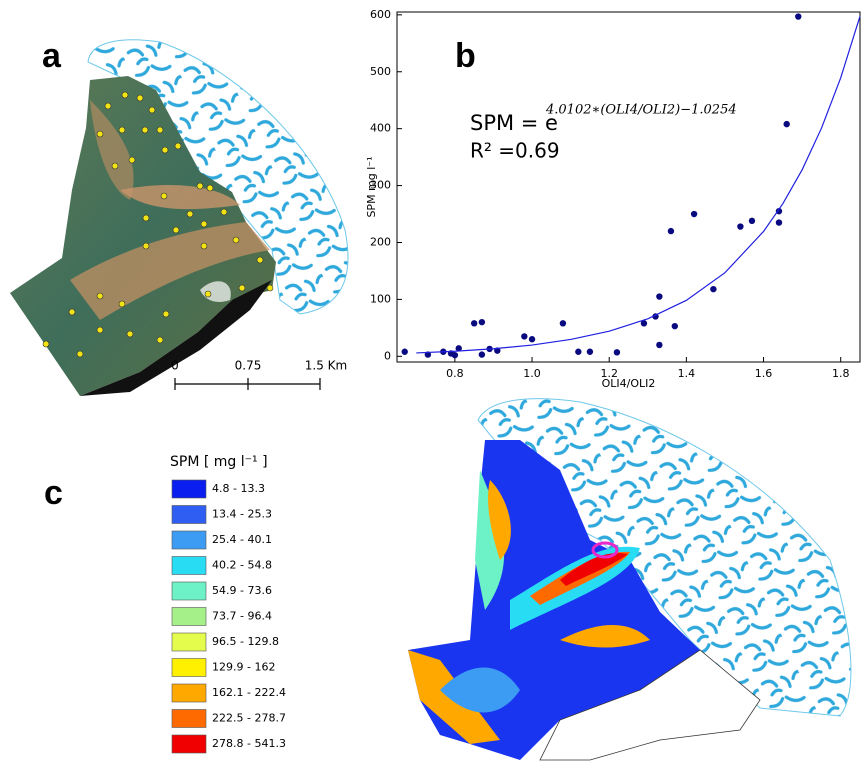 Image resolution: width=863 pixels, height=761 pixels. What do you see at coordinates (52, 56) in the screenshot?
I see `panel-label: a` at bounding box center [52, 56].